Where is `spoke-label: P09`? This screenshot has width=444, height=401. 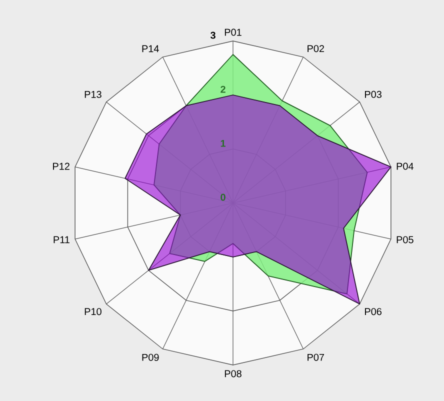 spoke-label: P09 is located at coordinates (150, 357).